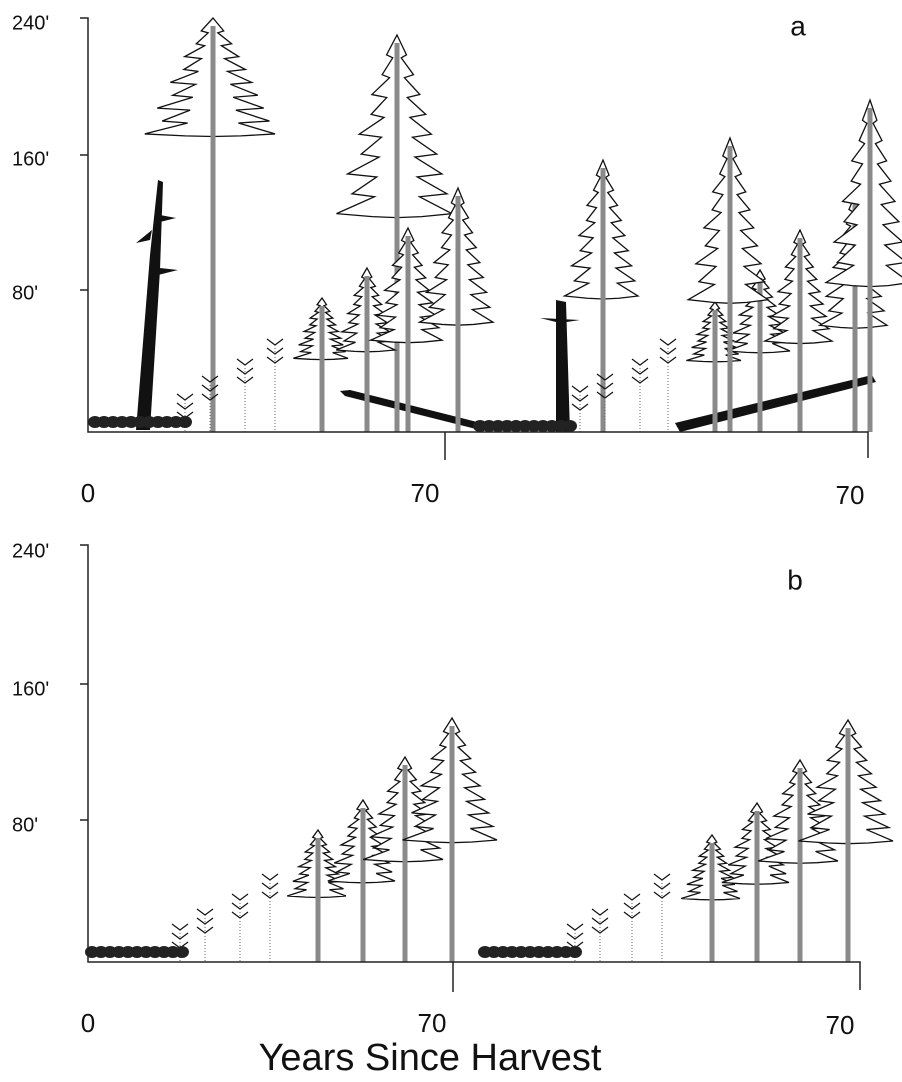  What do you see at coordinates (795, 579) in the screenshot?
I see `panel-label: b` at bounding box center [795, 579].